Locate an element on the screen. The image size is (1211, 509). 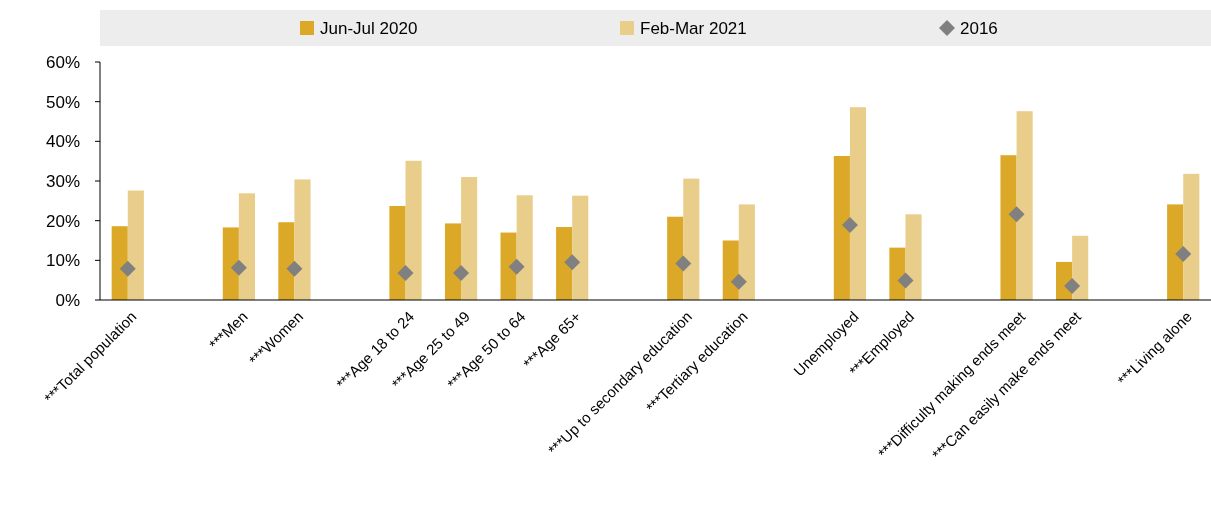
y-tick-label: 20% is located at coordinates (62, 221).